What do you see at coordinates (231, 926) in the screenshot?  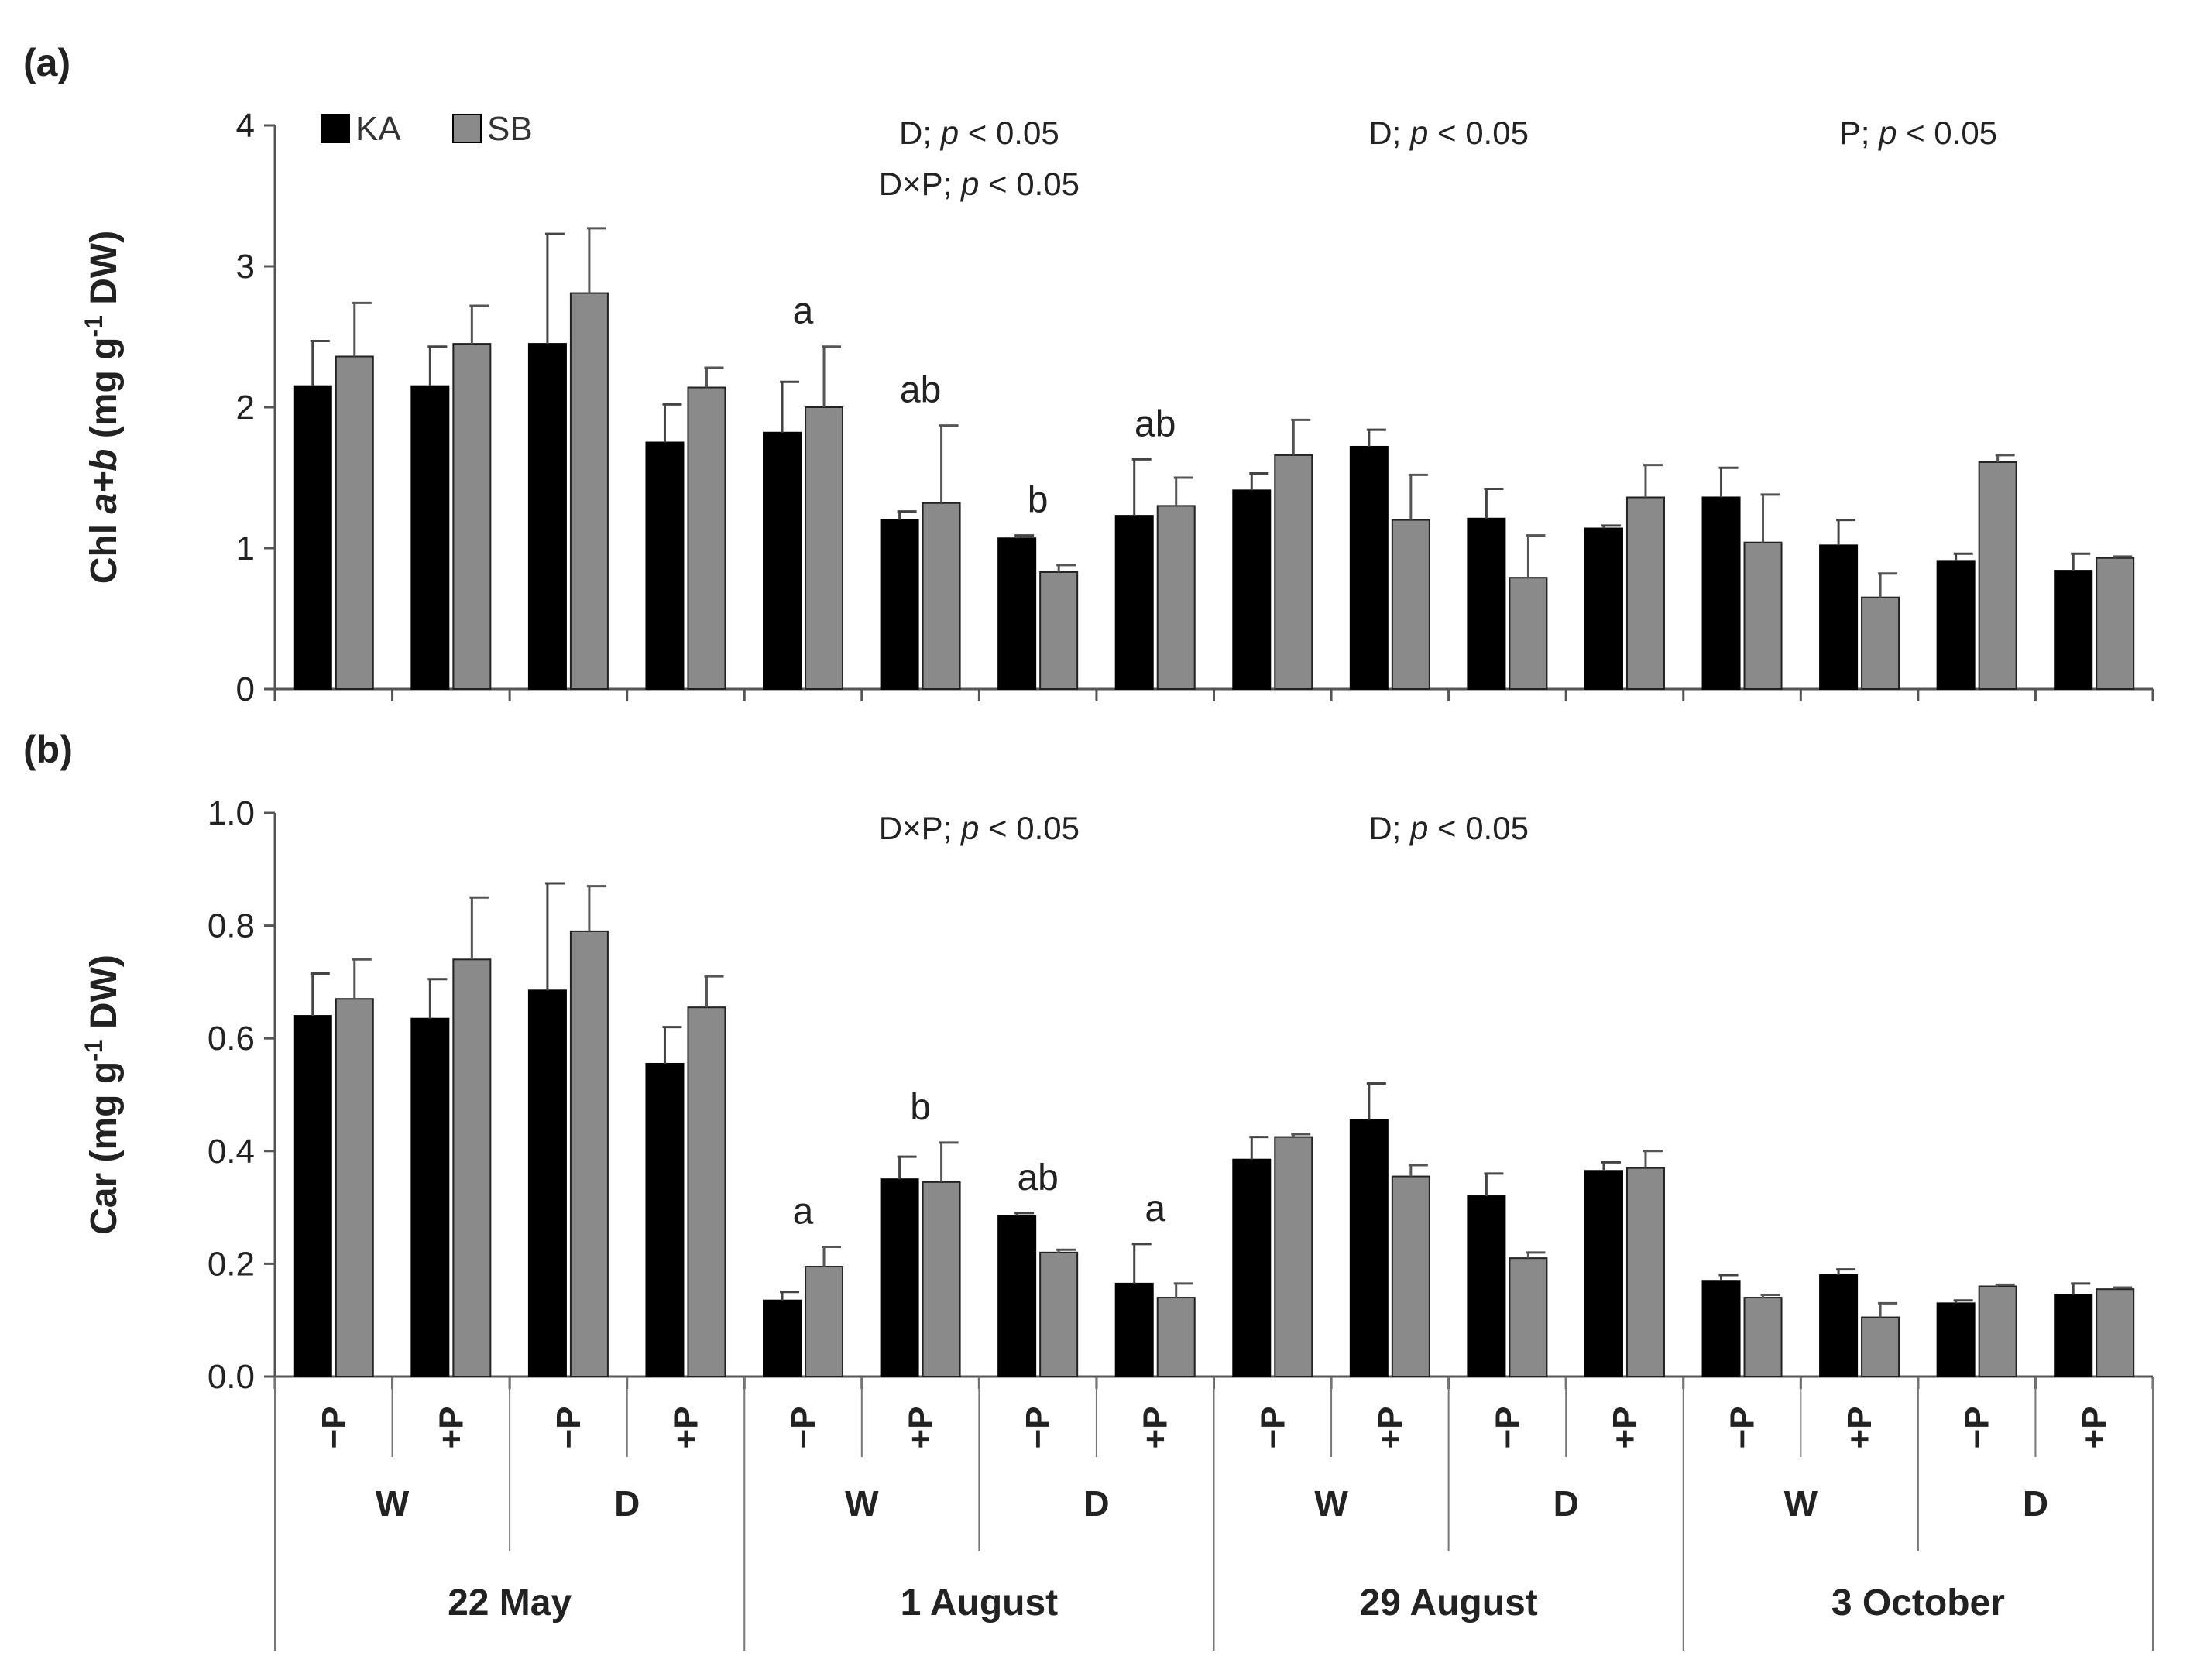 I see `y-tick-label: 0.8` at bounding box center [231, 926].